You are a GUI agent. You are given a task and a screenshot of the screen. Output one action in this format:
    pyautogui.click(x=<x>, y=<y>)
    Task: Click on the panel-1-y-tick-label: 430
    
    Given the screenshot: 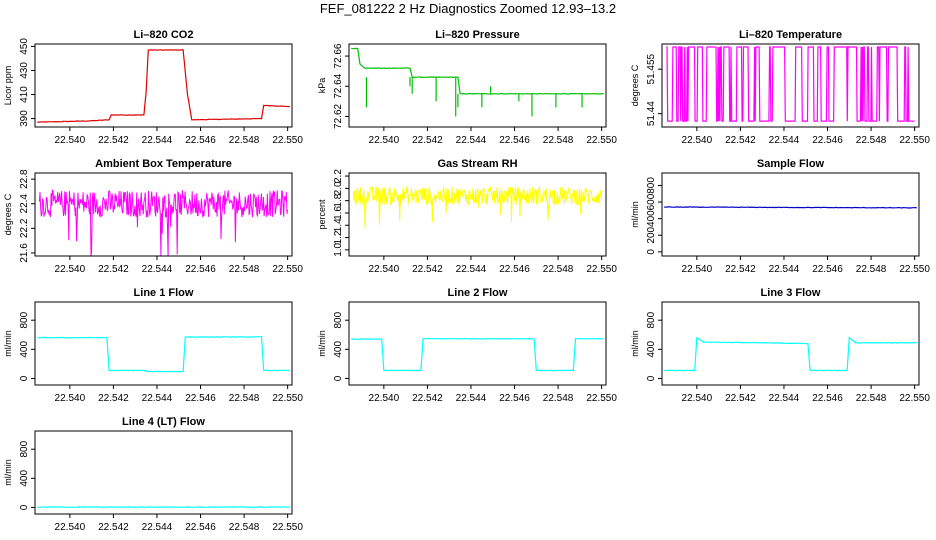 What is the action you would take?
    pyautogui.click(x=24, y=70)
    